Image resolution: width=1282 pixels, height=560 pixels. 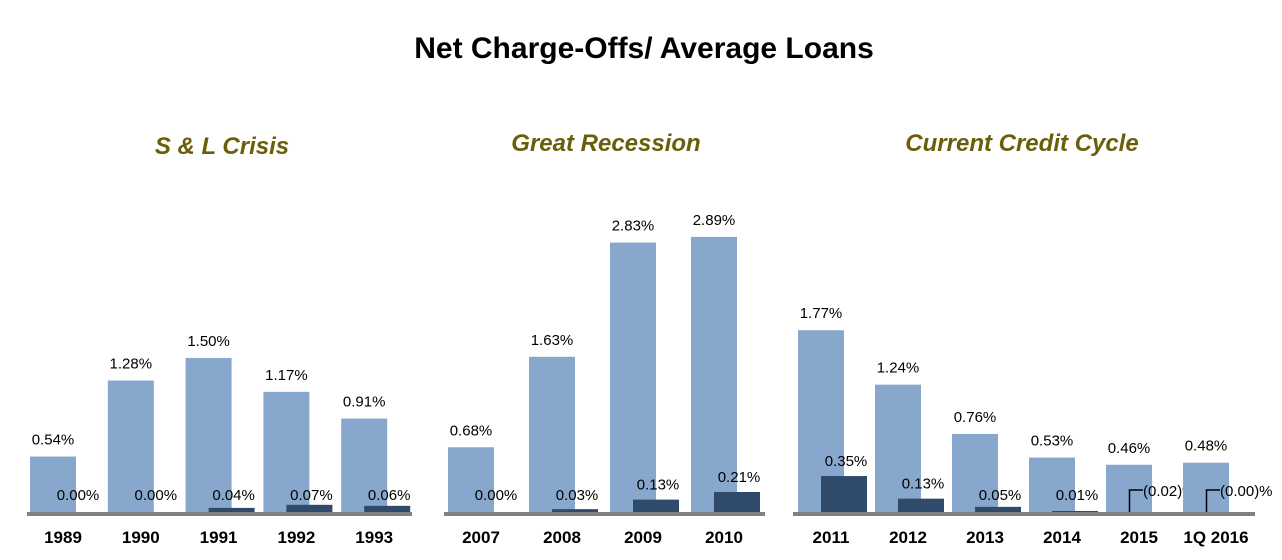 What do you see at coordinates (562, 537) in the screenshot?
I see `x-tick-label: 2008` at bounding box center [562, 537].